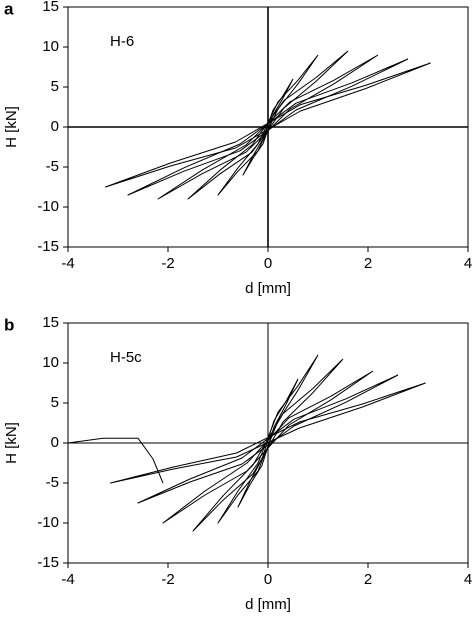 The image size is (474, 617). I want to click on panel-label: a, so click(9, 9).